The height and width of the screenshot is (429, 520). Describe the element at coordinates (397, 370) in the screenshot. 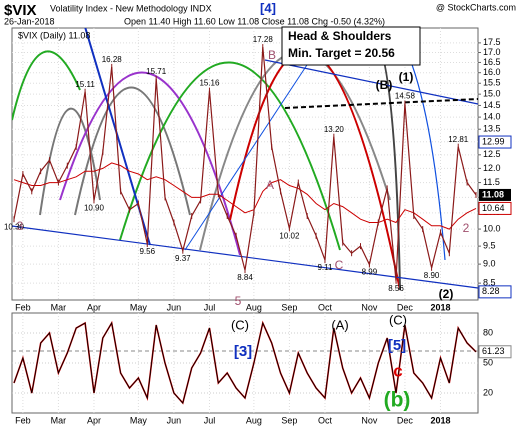

I see `wave-label: c` at that location.